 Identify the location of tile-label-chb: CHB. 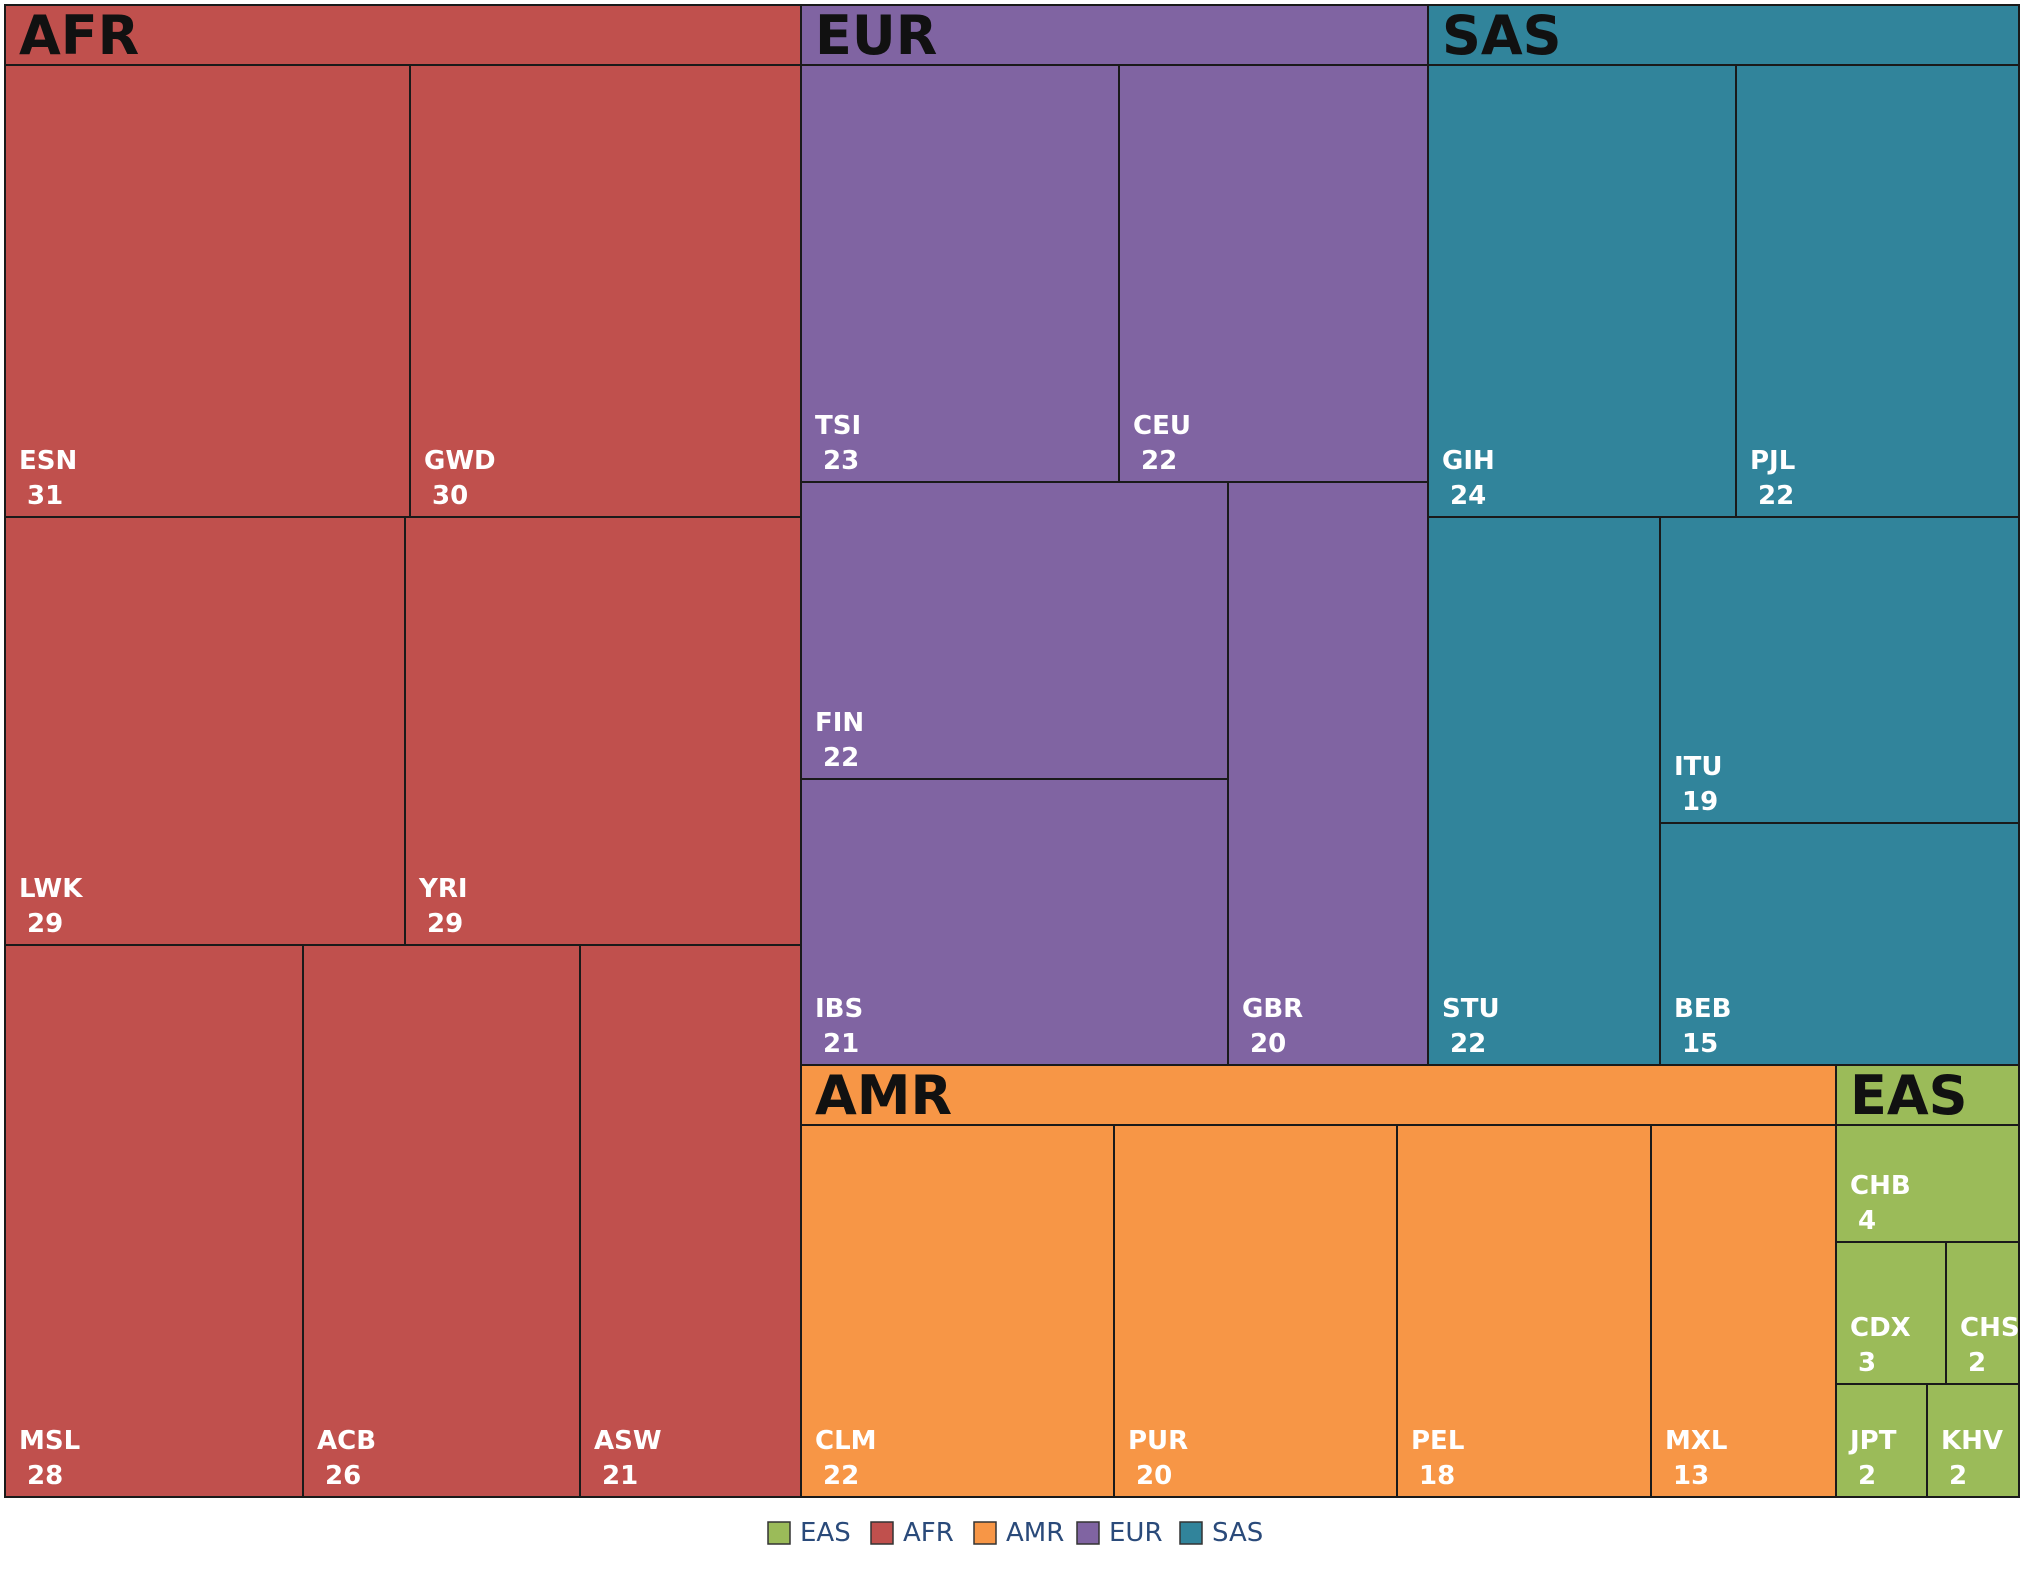
(1880, 1186).